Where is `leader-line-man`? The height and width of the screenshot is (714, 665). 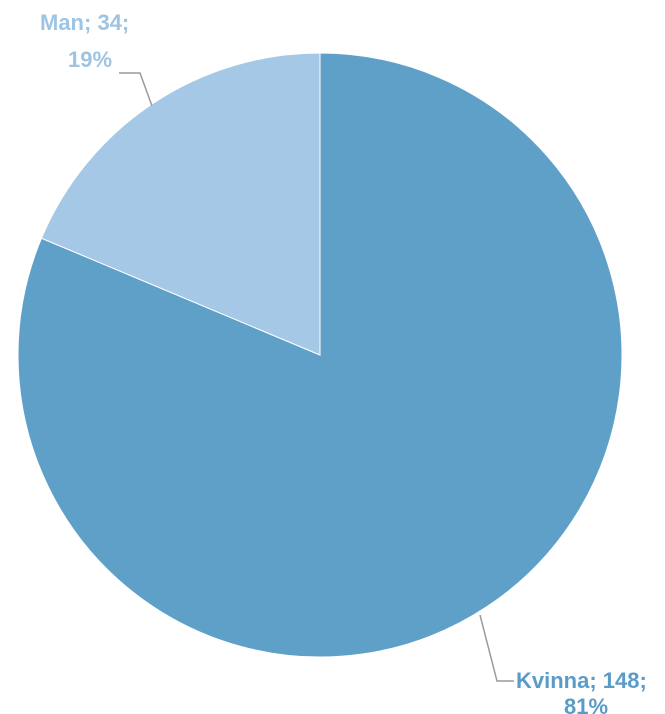
leader-line-man is located at coordinates (136, 89).